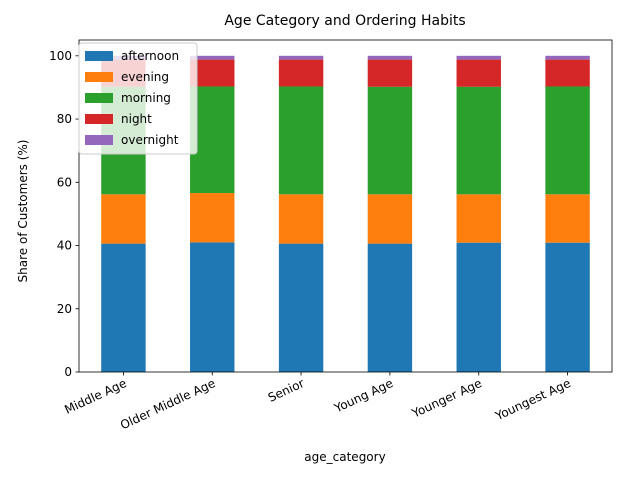 The height and width of the screenshot is (480, 640). What do you see at coordinates (146, 98) in the screenshot?
I see `legend-label-morning: morning` at bounding box center [146, 98].